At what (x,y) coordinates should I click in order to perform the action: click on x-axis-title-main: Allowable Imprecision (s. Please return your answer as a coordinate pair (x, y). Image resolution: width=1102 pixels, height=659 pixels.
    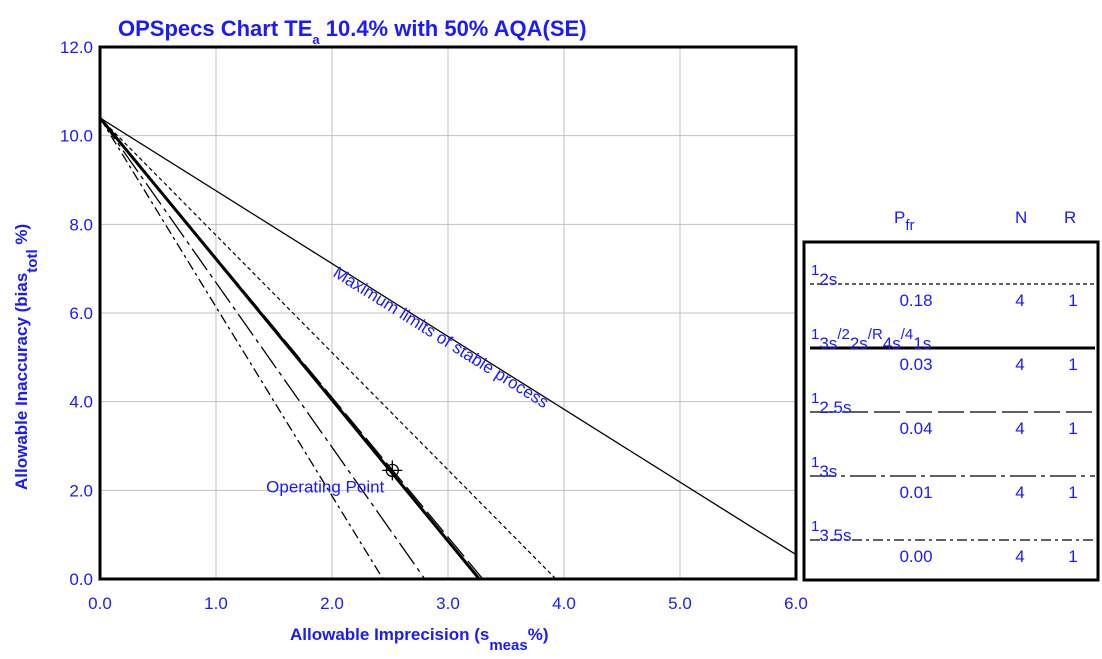
    Looking at the image, I should click on (389, 634).